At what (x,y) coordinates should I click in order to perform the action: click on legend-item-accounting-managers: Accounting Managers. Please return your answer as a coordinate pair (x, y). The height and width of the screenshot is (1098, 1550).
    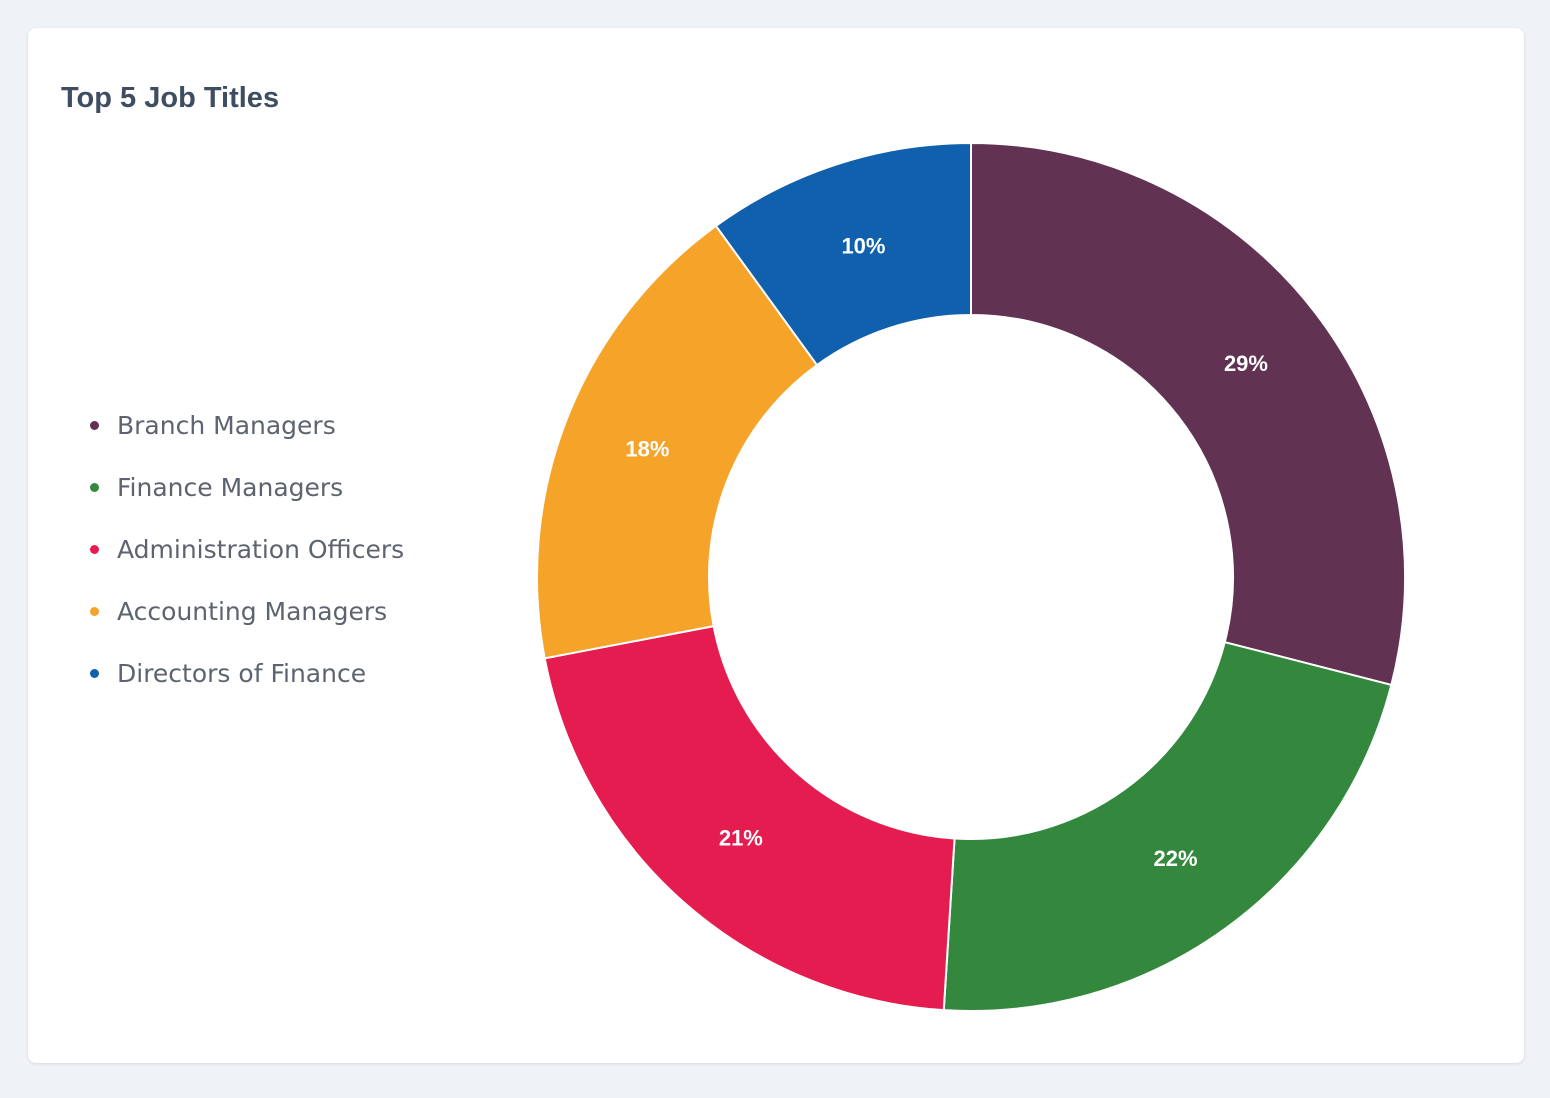
    Looking at the image, I should click on (247, 611).